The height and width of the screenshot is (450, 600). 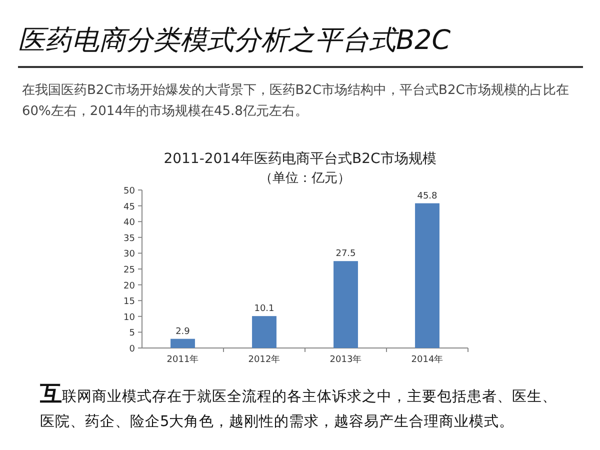 I want to click on y-tick-label: 45, so click(x=129, y=207).